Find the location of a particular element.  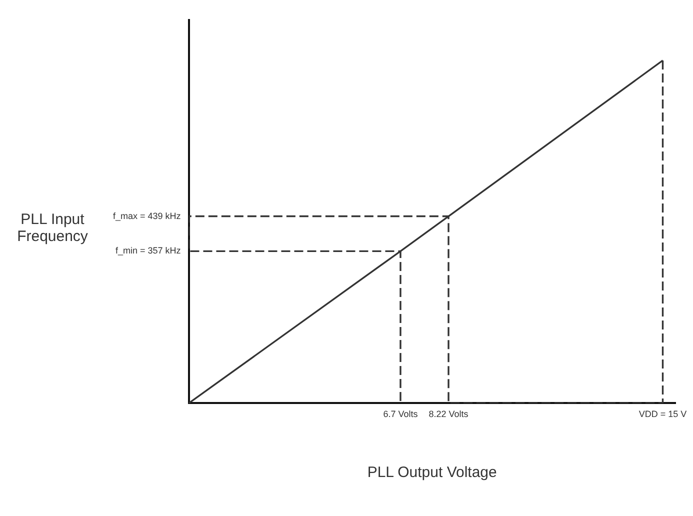

y-tick-label: f_max = 439 kHz is located at coordinates (147, 215).